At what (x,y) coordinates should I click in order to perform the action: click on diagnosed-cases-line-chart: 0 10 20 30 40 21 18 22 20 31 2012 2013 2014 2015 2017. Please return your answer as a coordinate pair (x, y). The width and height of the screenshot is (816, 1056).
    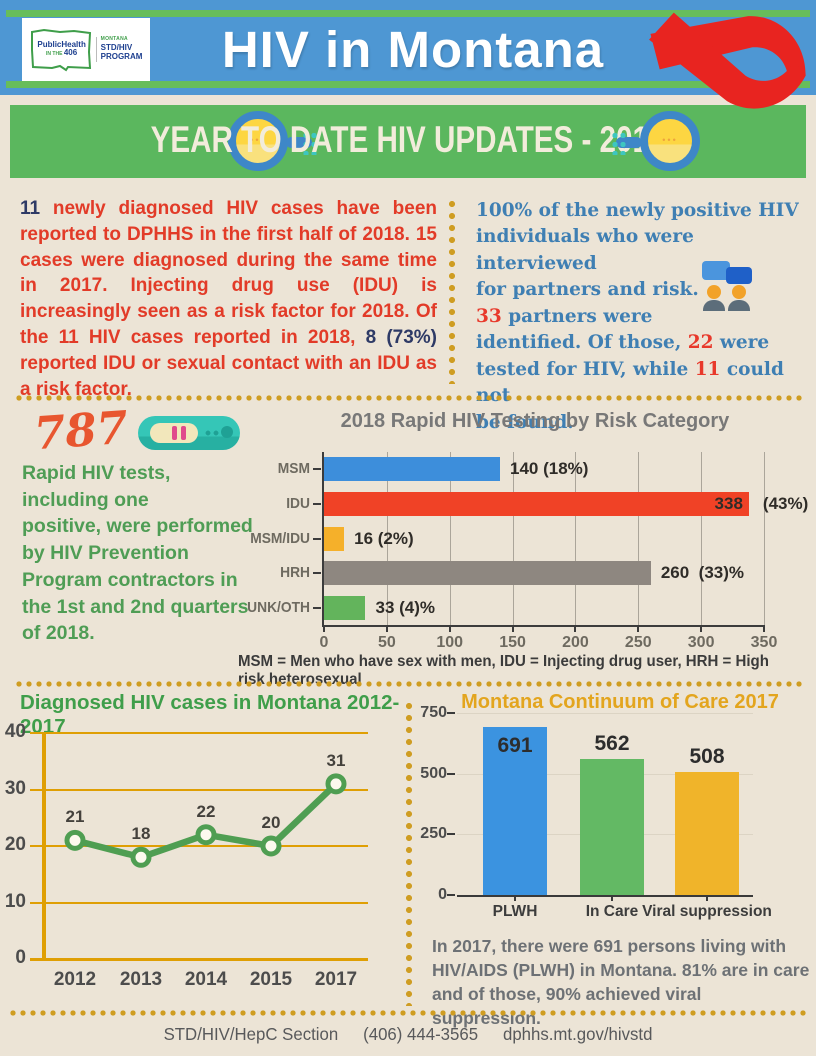
    Looking at the image, I should click on (186, 855).